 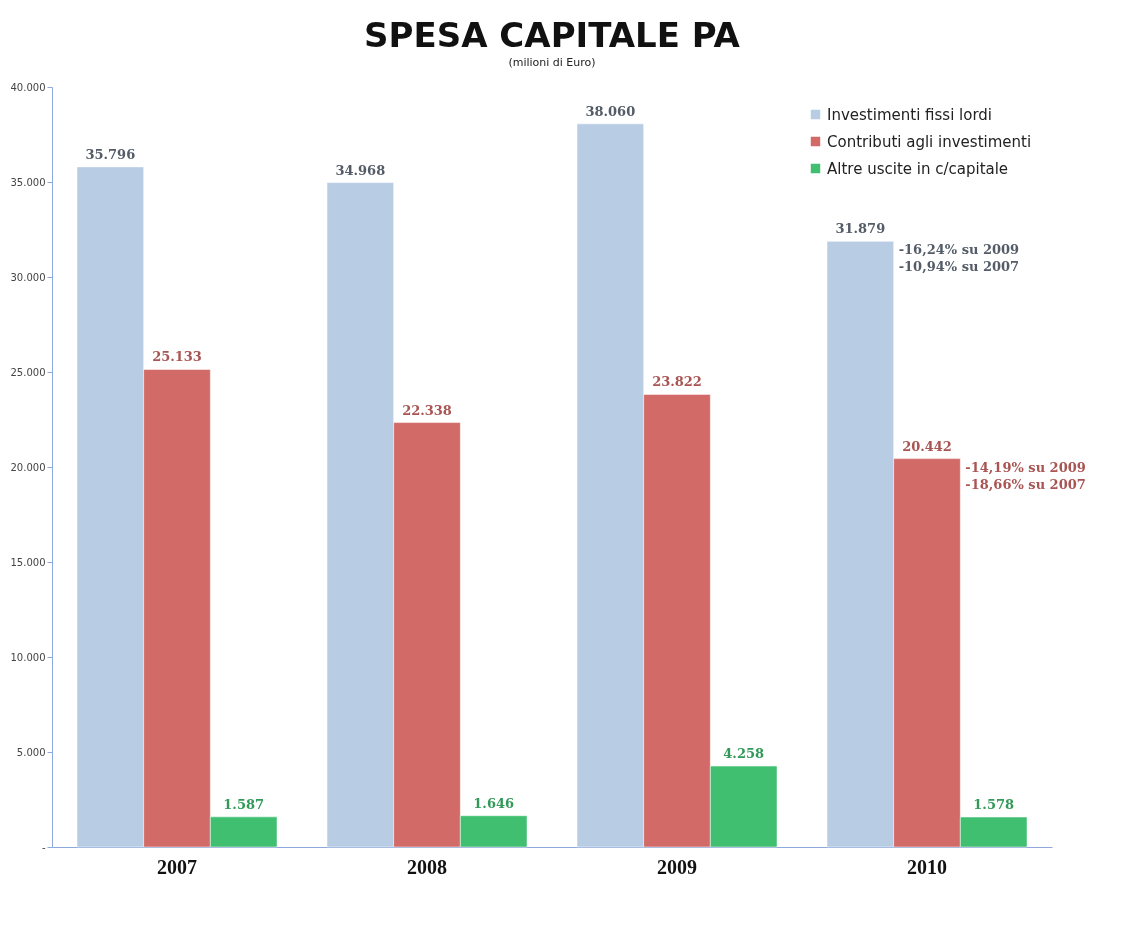 What do you see at coordinates (28, 562) in the screenshot?
I see `y-tick-label: 15.000` at bounding box center [28, 562].